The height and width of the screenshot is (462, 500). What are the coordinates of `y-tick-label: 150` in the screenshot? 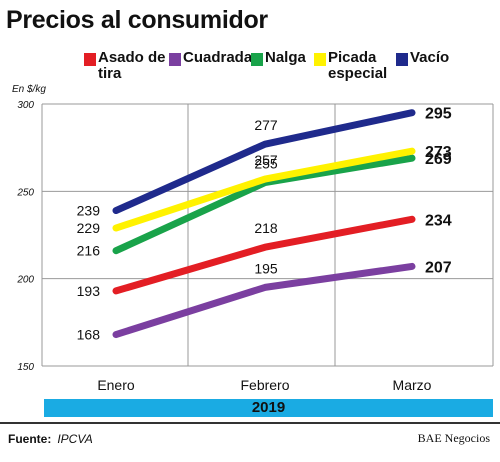 It's located at (25, 367).